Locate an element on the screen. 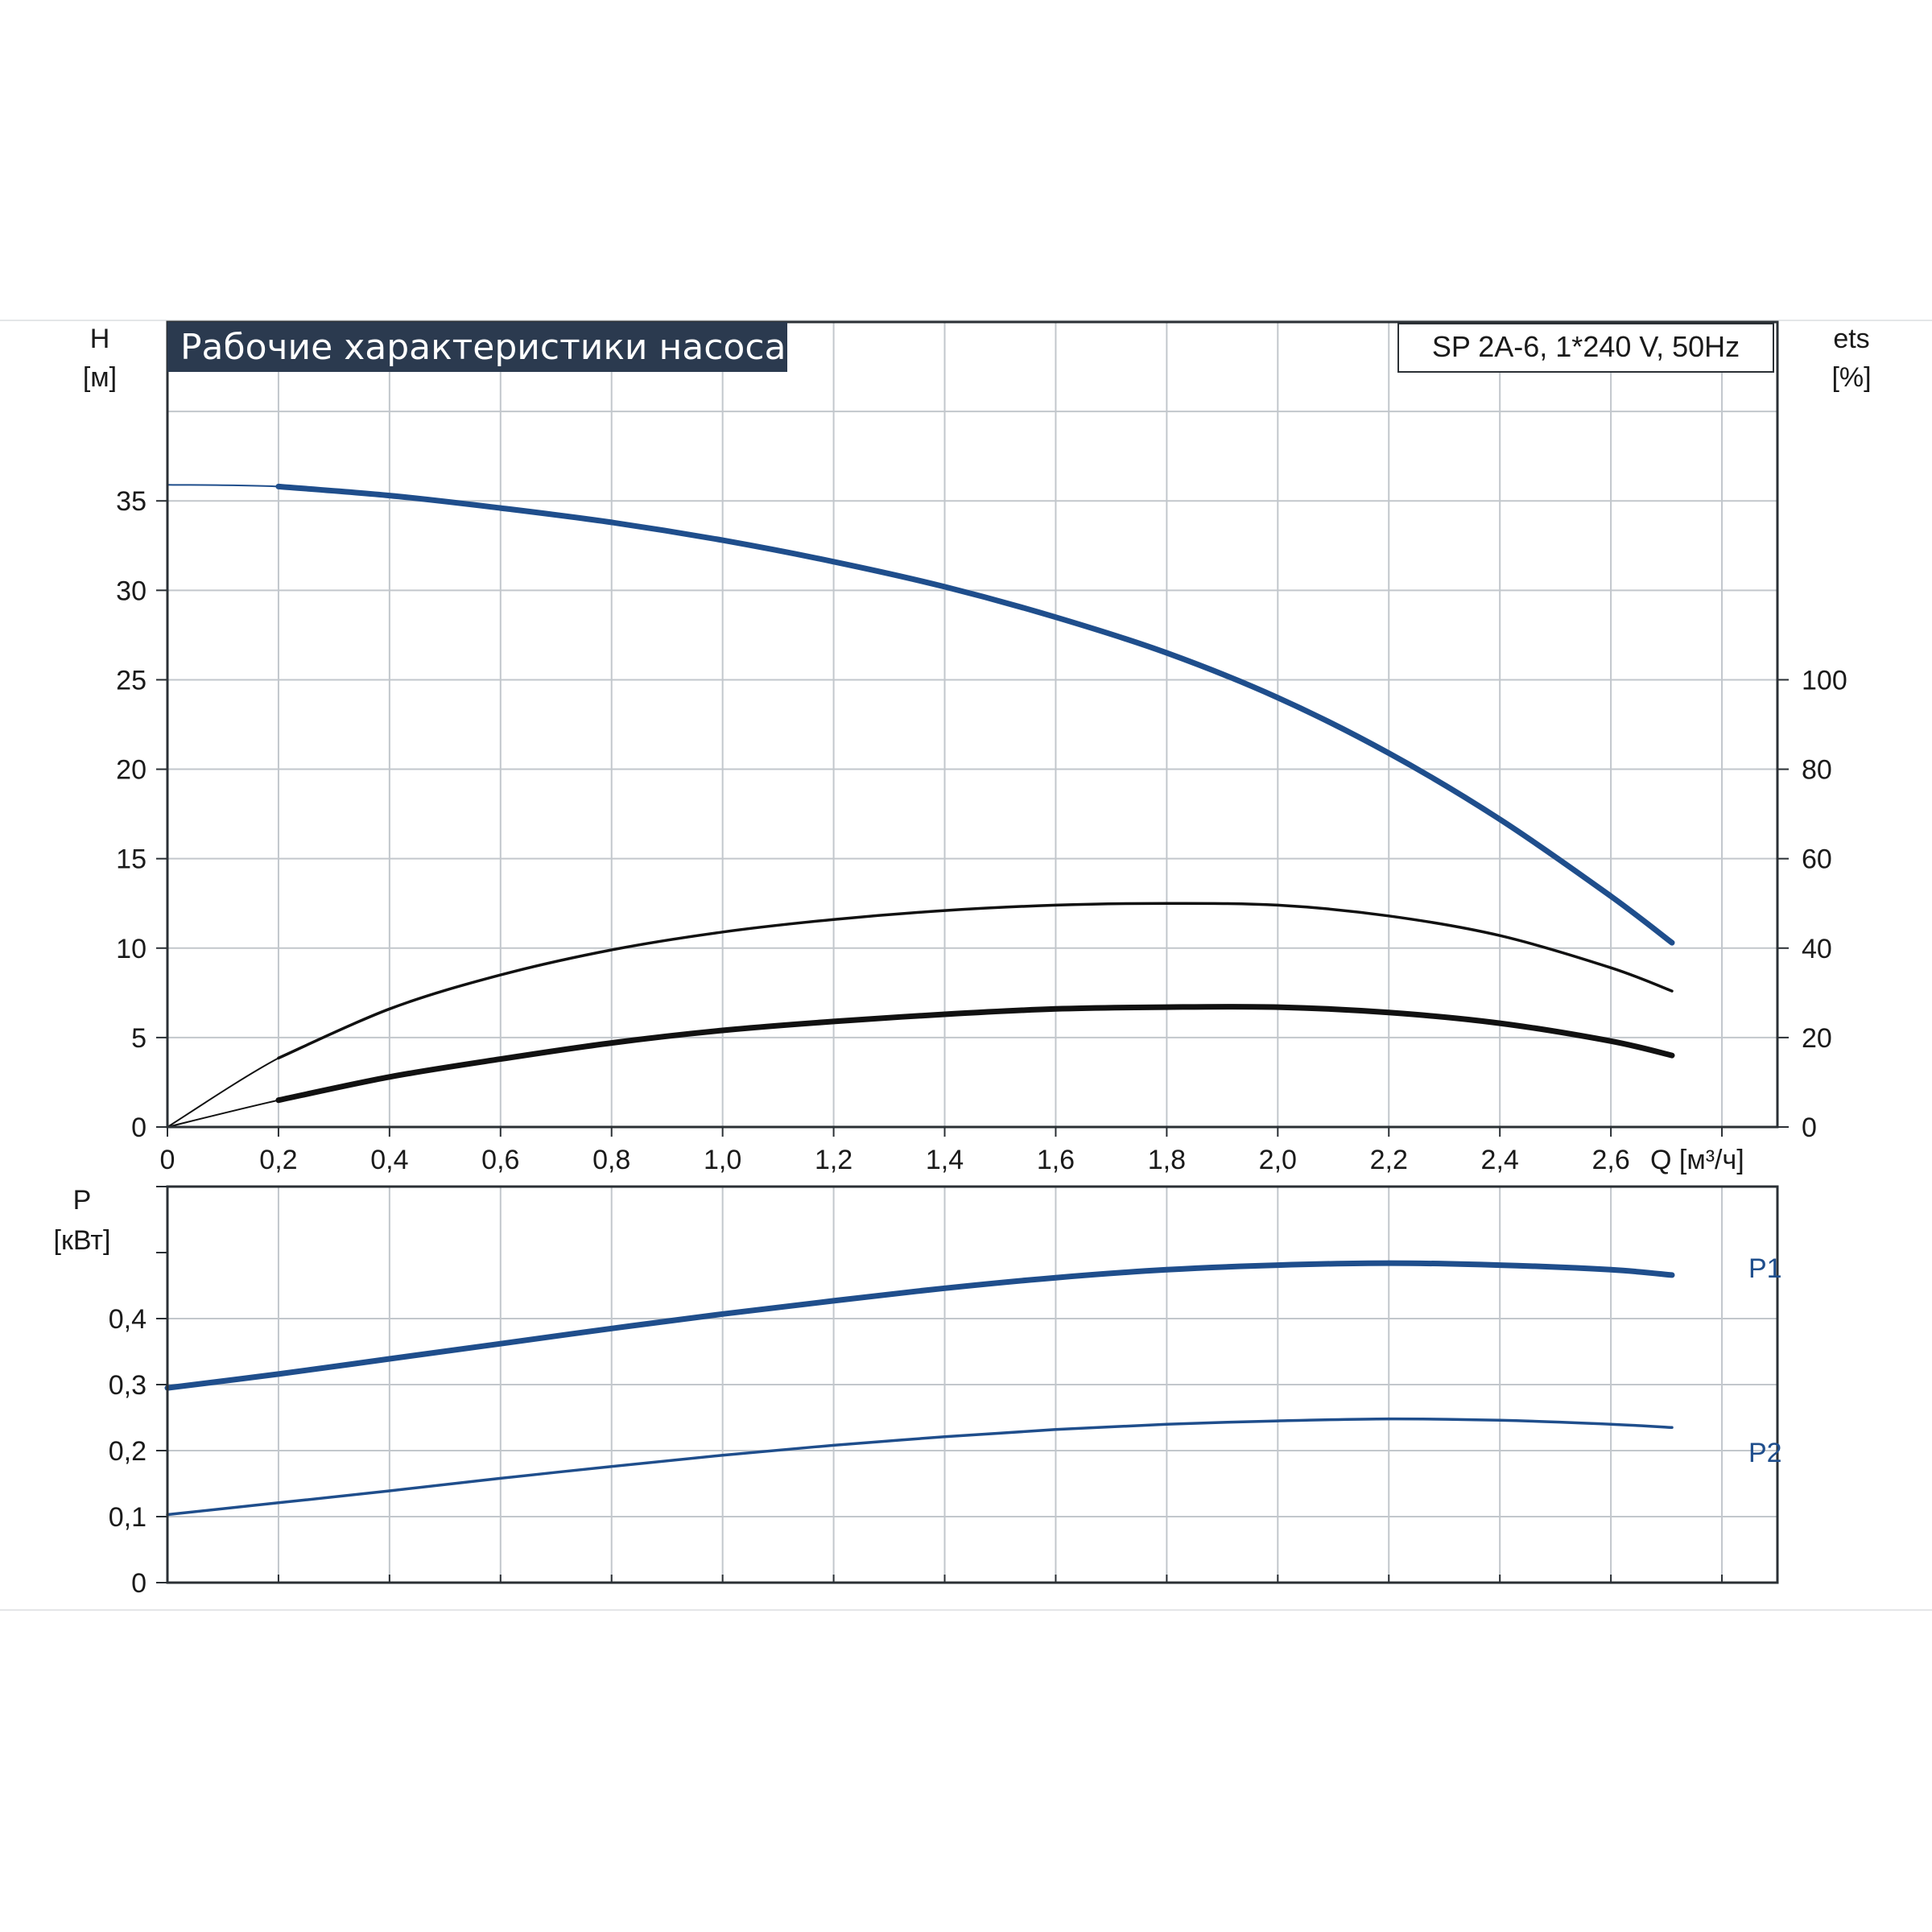 This screenshot has width=1932, height=1932. flow-axis-tick-label: 2,4 is located at coordinates (1500, 1160).